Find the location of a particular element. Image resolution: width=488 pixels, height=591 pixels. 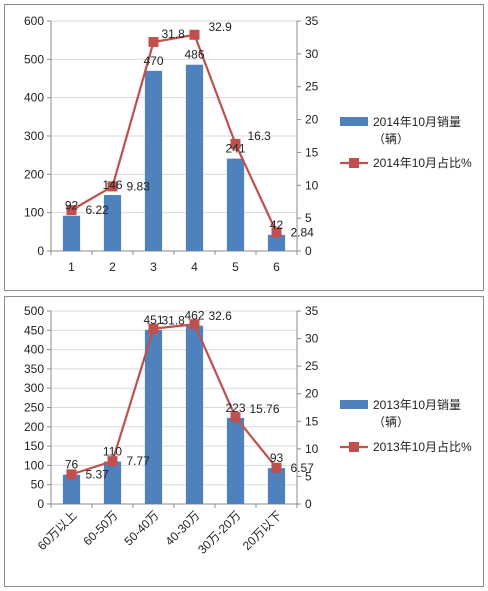

bar-data-label: 146 is located at coordinates (112, 185).